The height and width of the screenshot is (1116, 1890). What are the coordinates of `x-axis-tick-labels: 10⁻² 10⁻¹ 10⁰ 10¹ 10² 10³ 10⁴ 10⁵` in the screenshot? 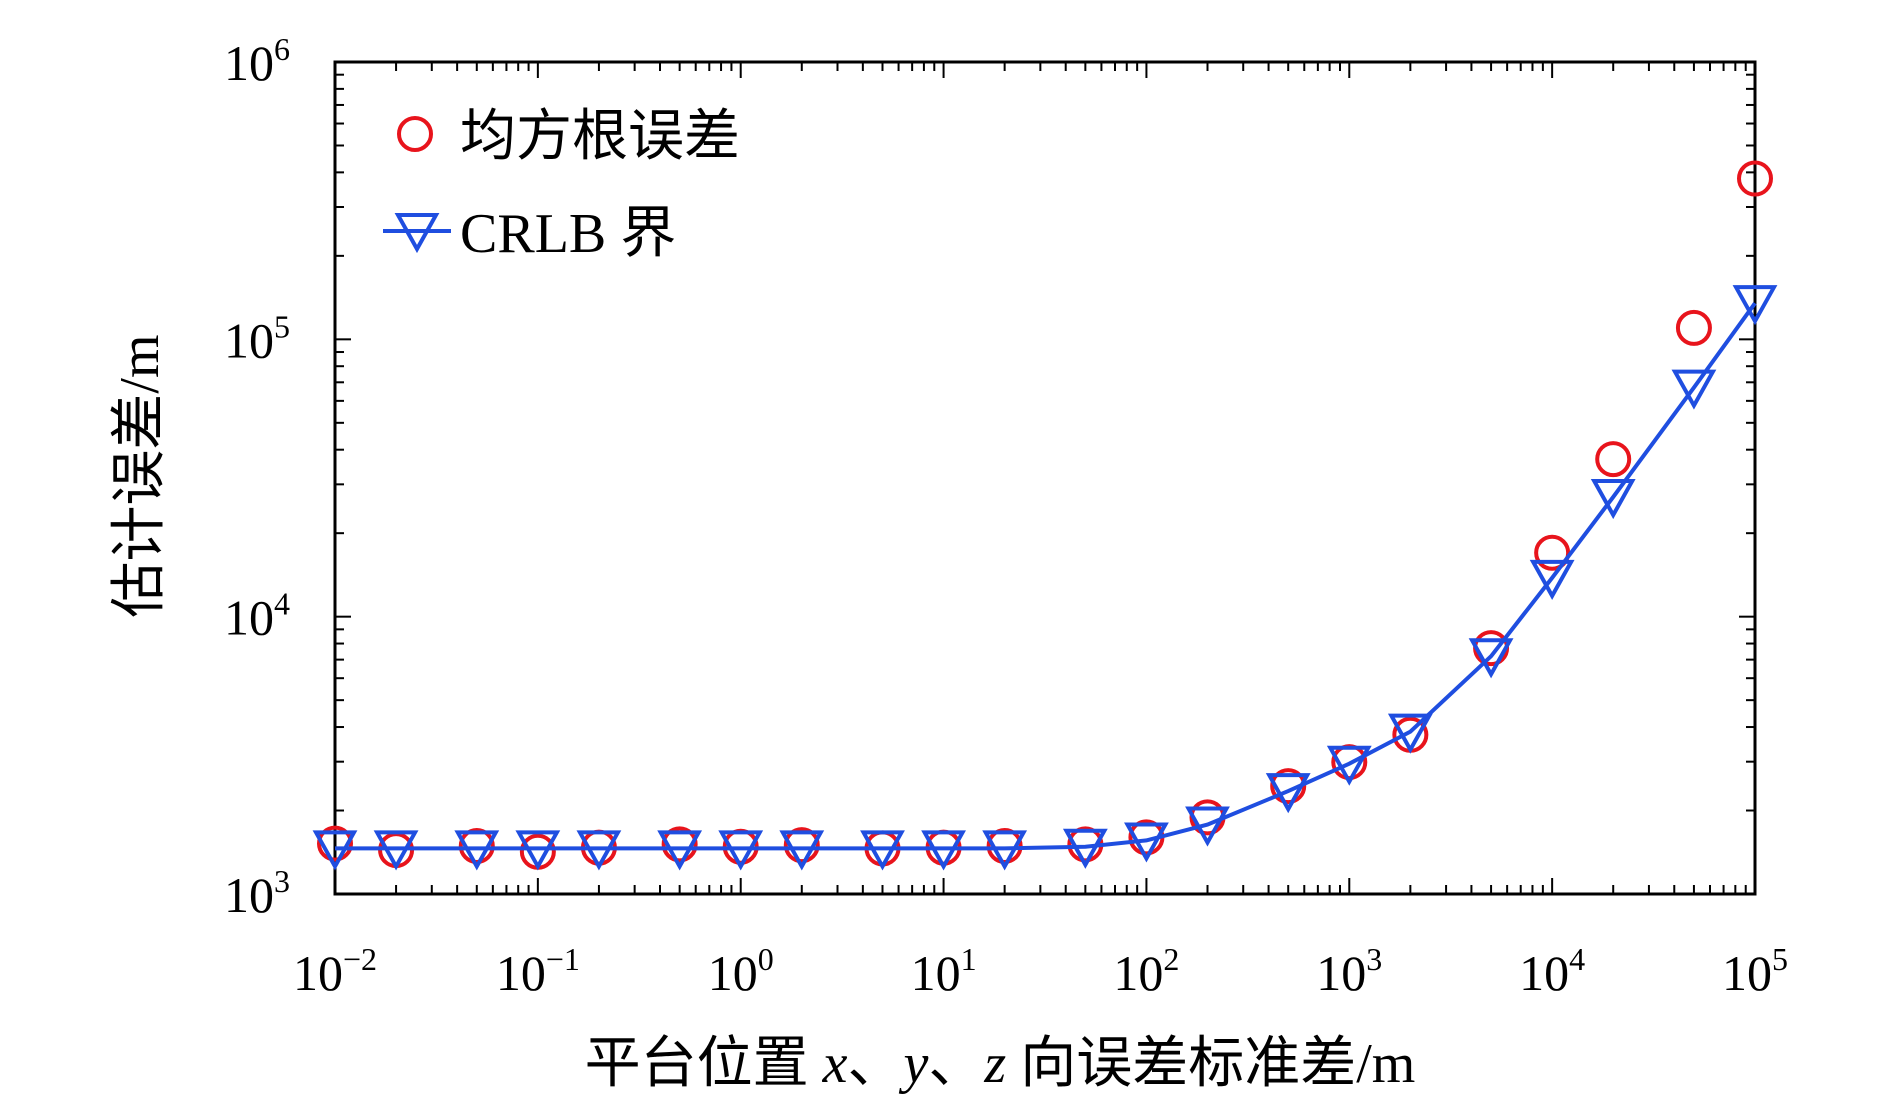 It's located at (1040, 971).